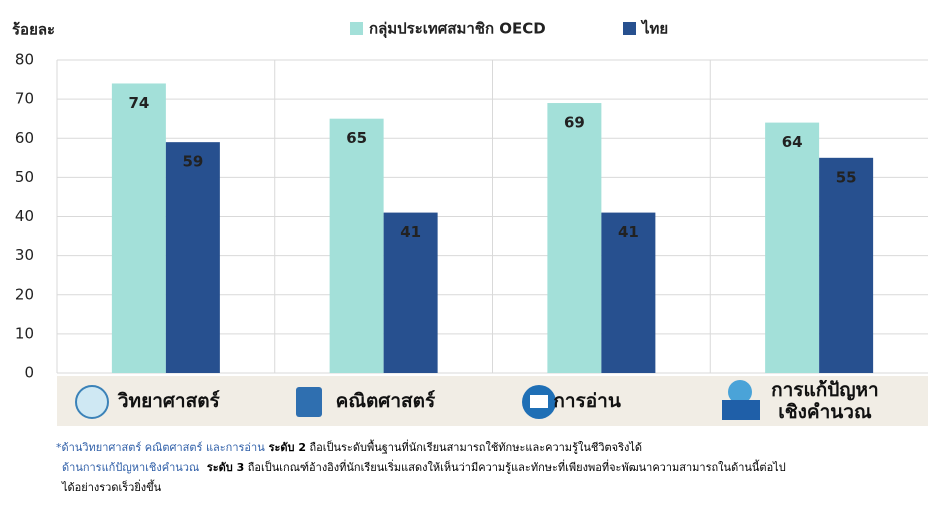 Image resolution: width=941 pixels, height=506 pixels. Describe the element at coordinates (112, 487) in the screenshot. I see `footnote-text: ได้อย่างรวดเร็วยิ่งขึ้น` at that location.